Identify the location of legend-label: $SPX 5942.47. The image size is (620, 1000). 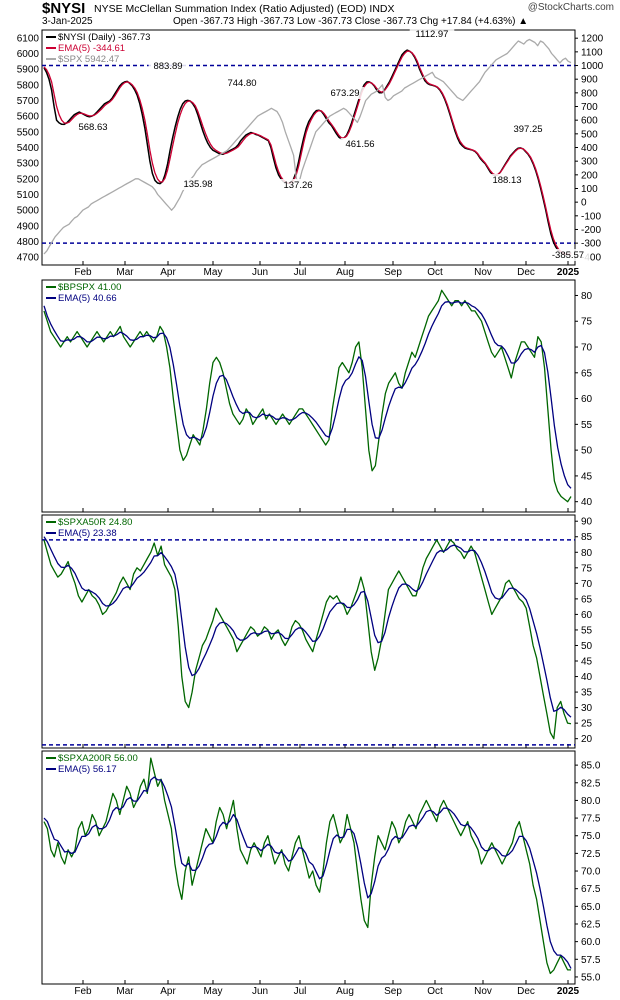
(88, 59).